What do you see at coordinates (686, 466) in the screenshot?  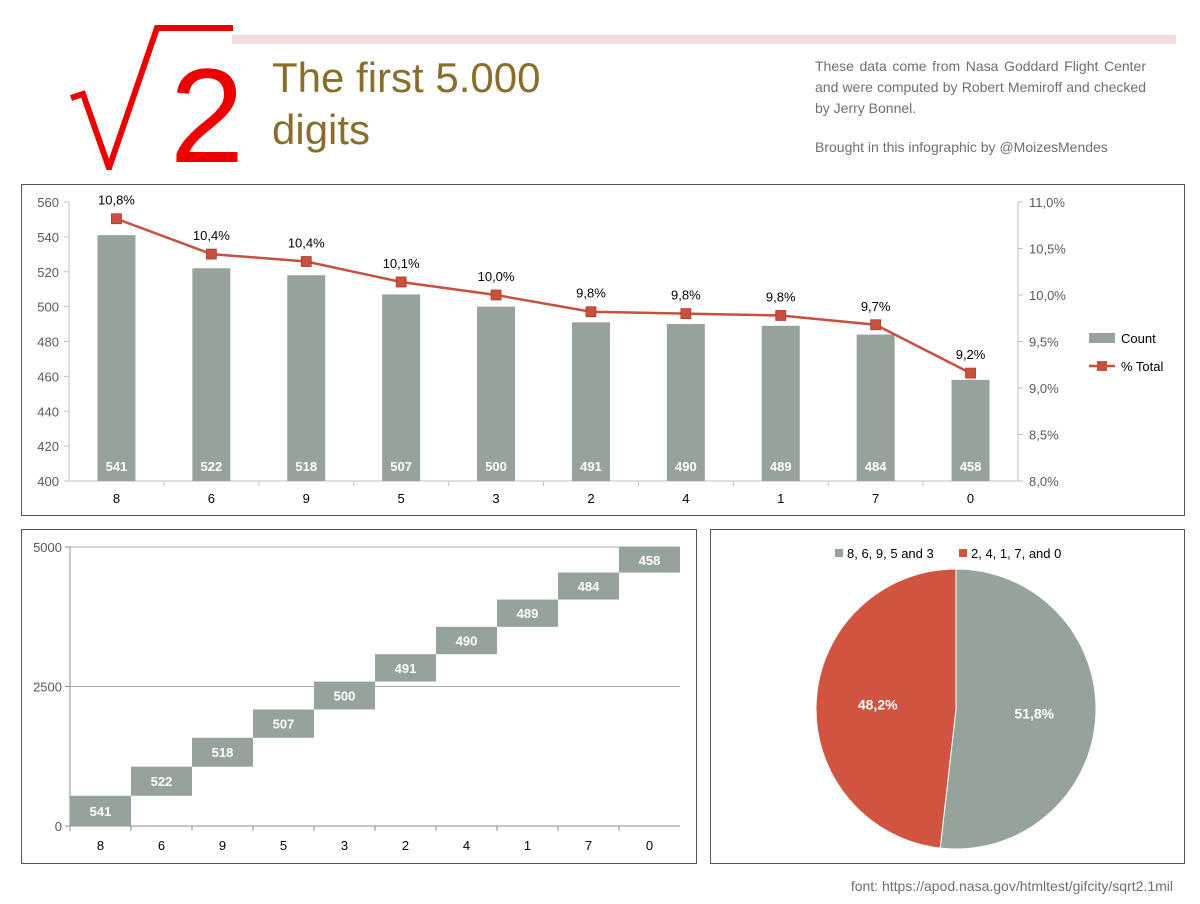 I see `count-bar-label: 490` at bounding box center [686, 466].